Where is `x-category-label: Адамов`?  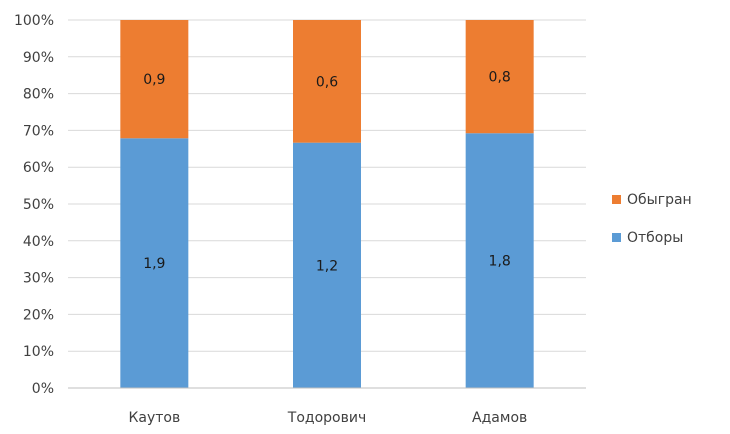
x-category-label: Адамов is located at coordinates (499, 418).